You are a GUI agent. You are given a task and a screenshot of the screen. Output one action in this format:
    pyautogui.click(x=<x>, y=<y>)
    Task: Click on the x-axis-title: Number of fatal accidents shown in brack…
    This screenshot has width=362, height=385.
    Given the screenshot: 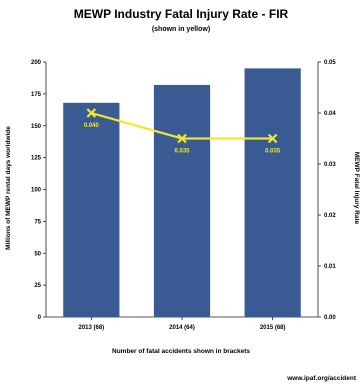 What is the action you would take?
    pyautogui.click(x=181, y=351)
    